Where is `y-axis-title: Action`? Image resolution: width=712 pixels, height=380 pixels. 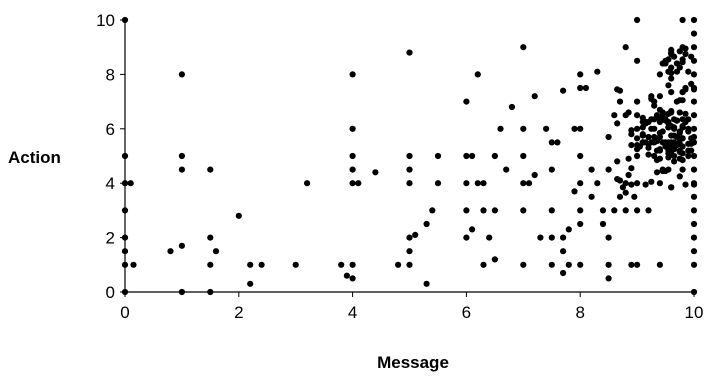 y-axis-title: Action is located at coordinates (34, 157).